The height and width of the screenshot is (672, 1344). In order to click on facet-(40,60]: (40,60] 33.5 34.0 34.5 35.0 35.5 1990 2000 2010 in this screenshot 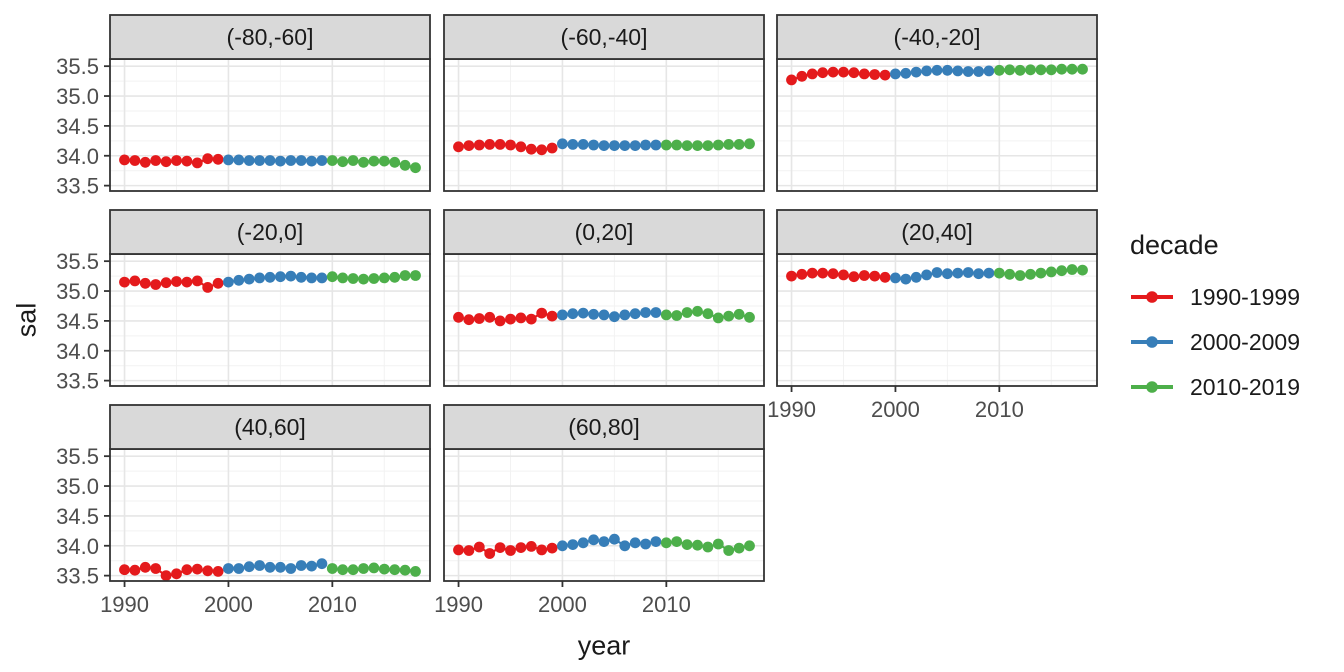, I will do `click(243, 510)`.